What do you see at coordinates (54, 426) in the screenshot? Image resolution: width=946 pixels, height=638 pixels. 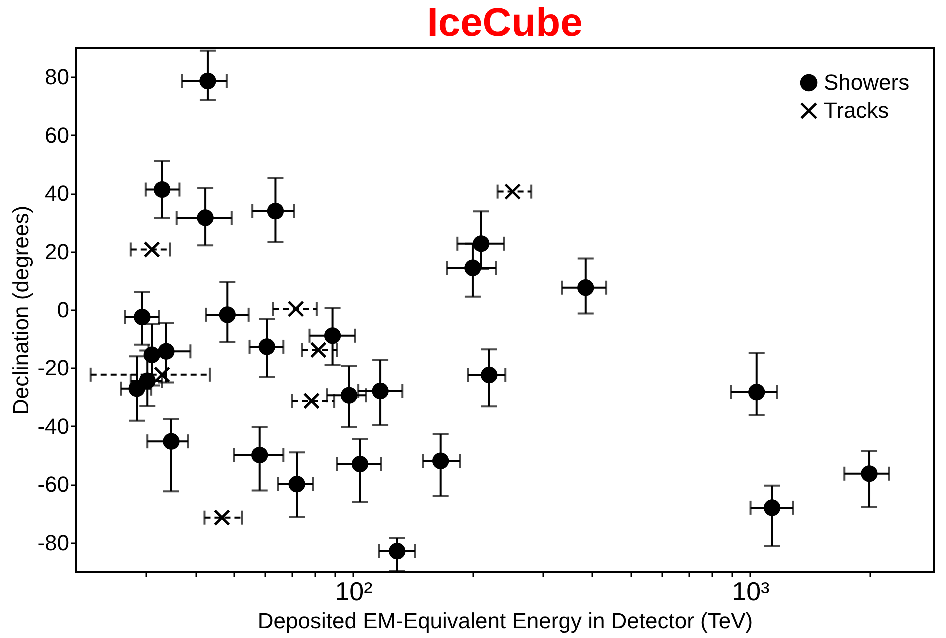 I see `y-tick-label: -40` at bounding box center [54, 426].